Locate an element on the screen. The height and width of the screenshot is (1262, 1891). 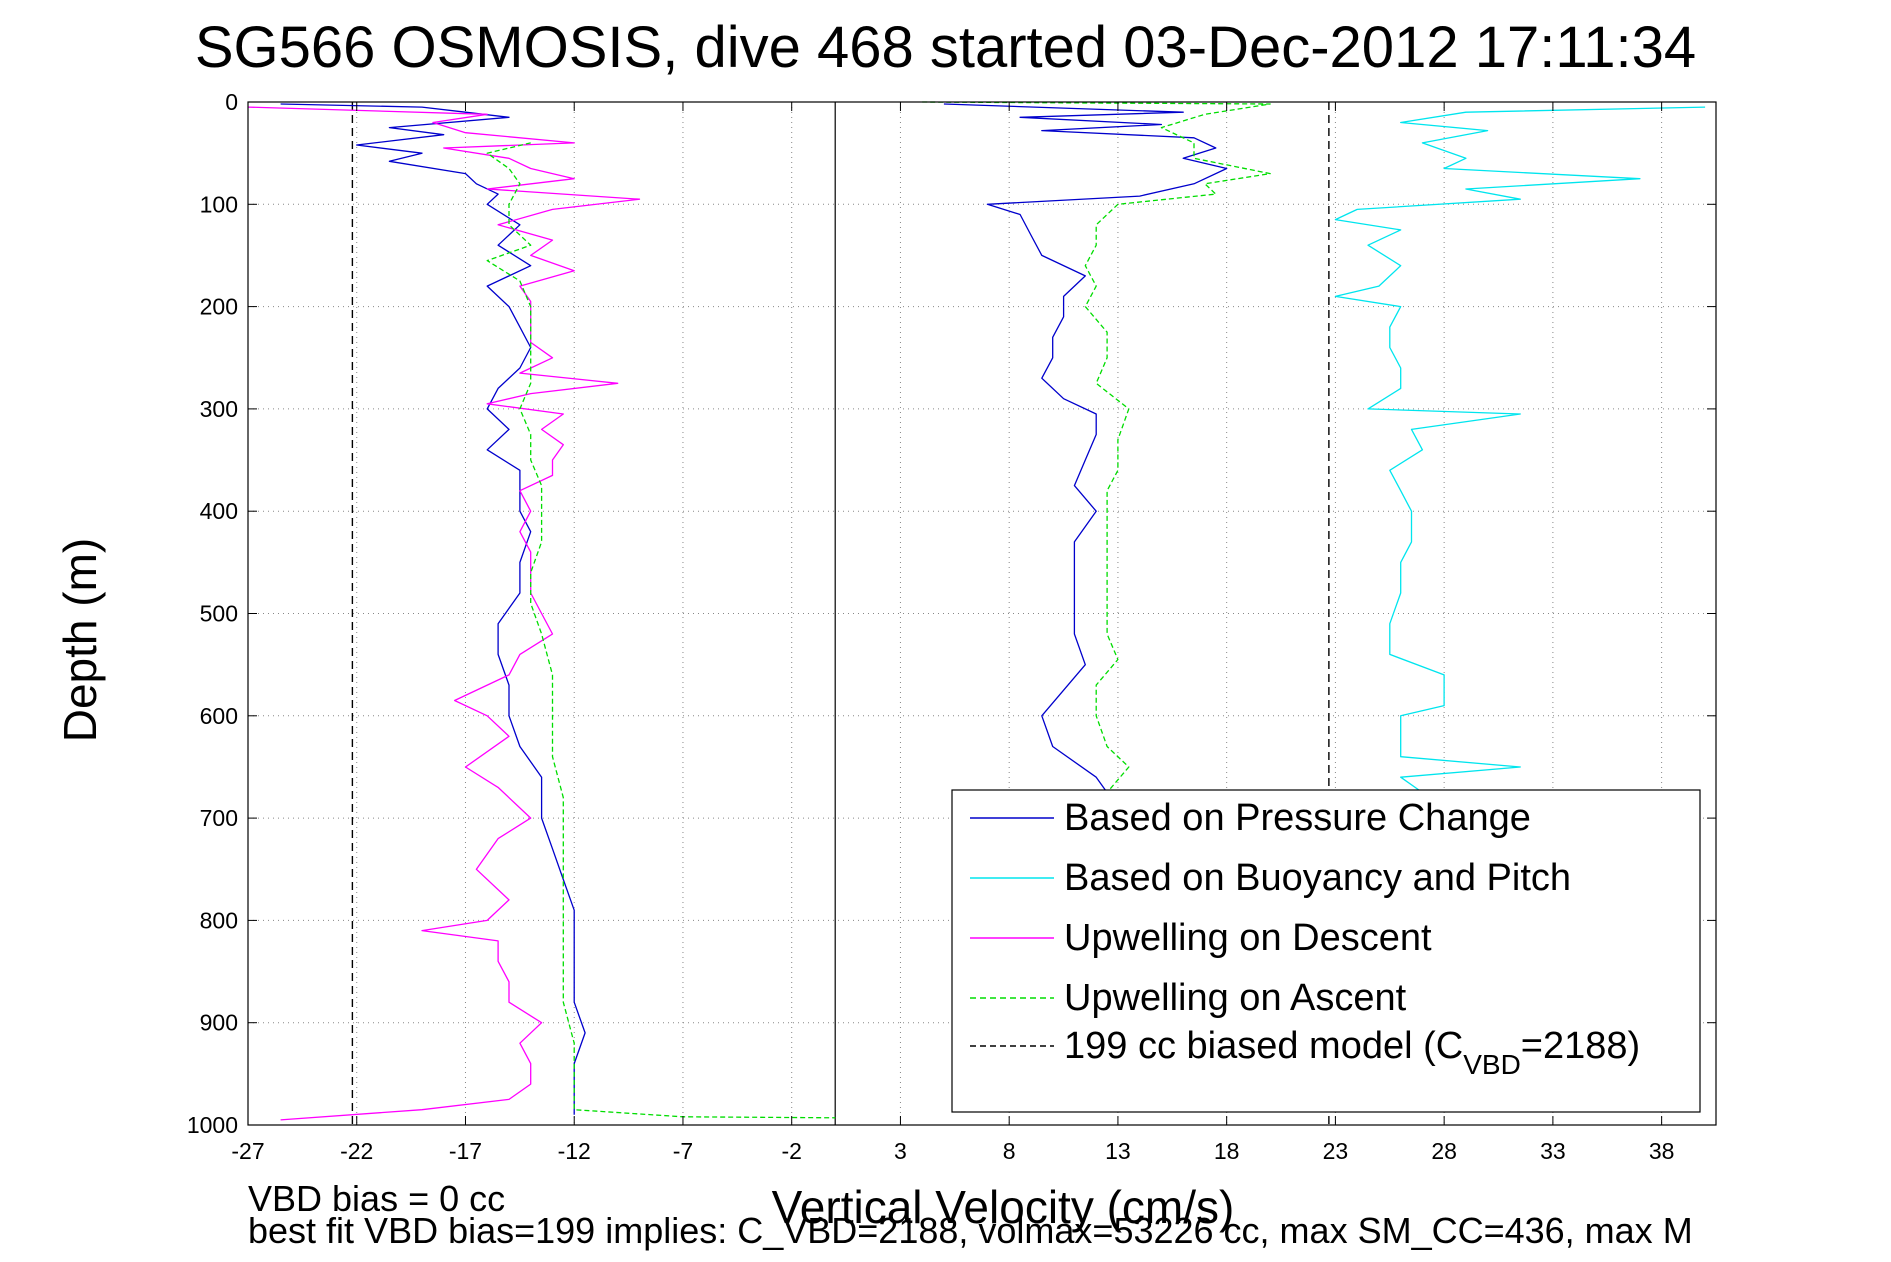
x-tick-label: -27 is located at coordinates (247, 1151).